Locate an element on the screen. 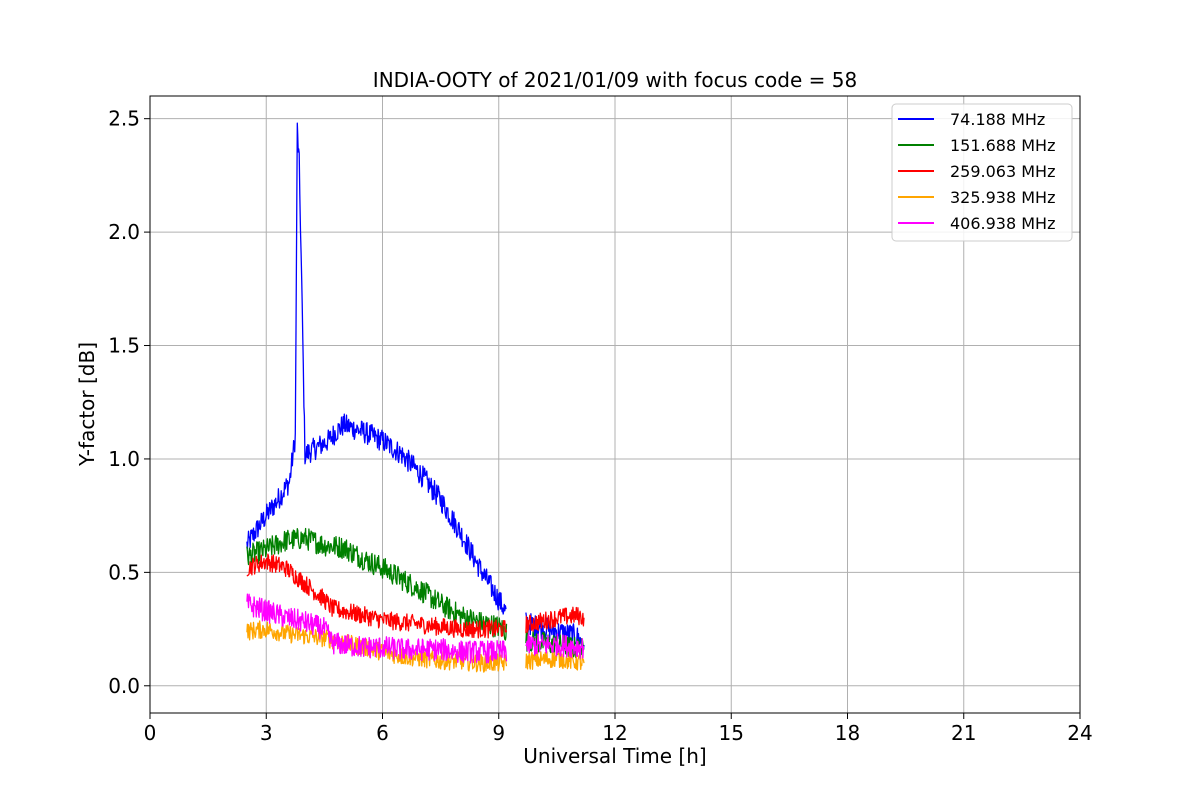 Image resolution: width=1200 pixels, height=800 pixels. y-tick-label: 0.5 is located at coordinates (124, 572).